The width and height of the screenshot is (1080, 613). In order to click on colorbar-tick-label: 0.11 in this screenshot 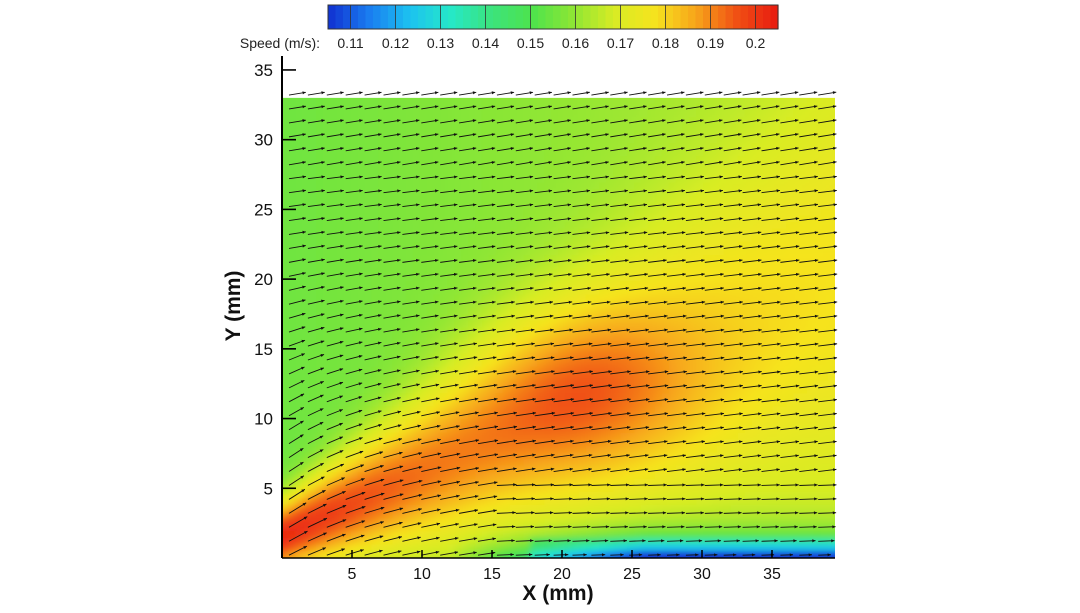, I will do `click(350, 43)`.